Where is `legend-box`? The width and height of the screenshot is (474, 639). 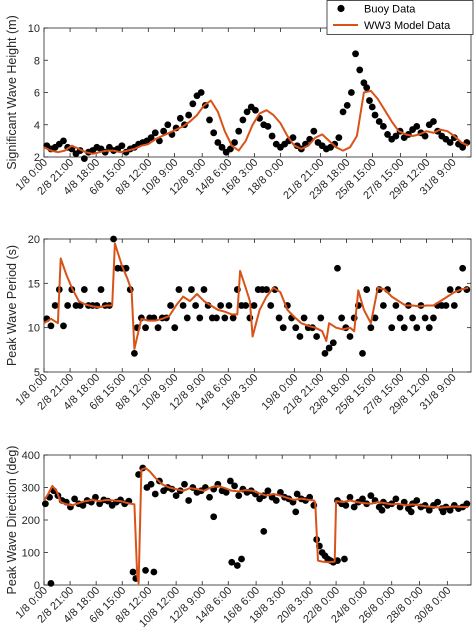
legend-box is located at coordinates (400, 17).